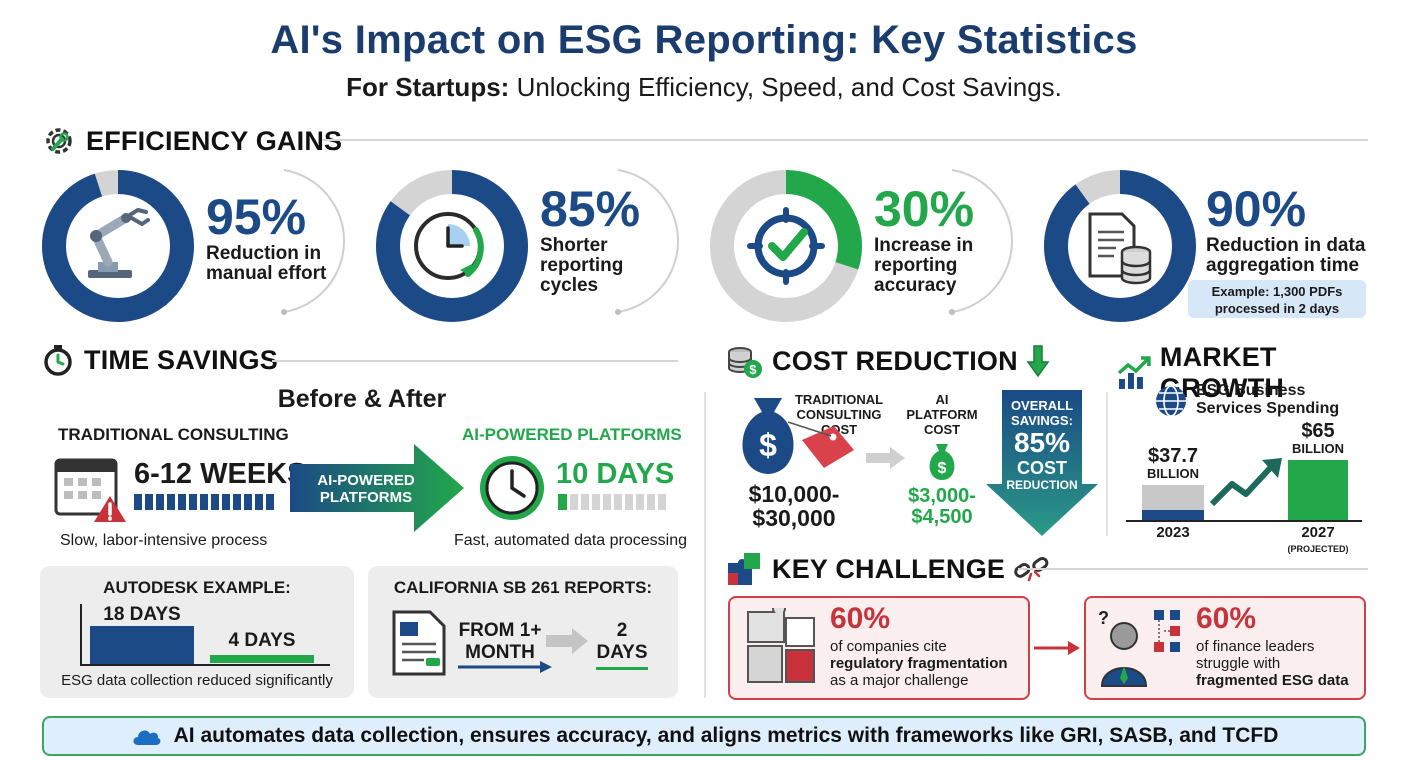 Image resolution: width=1408 pixels, height=768 pixels. Describe the element at coordinates (81, 635) in the screenshot. I see `autodesk-axis` at that location.